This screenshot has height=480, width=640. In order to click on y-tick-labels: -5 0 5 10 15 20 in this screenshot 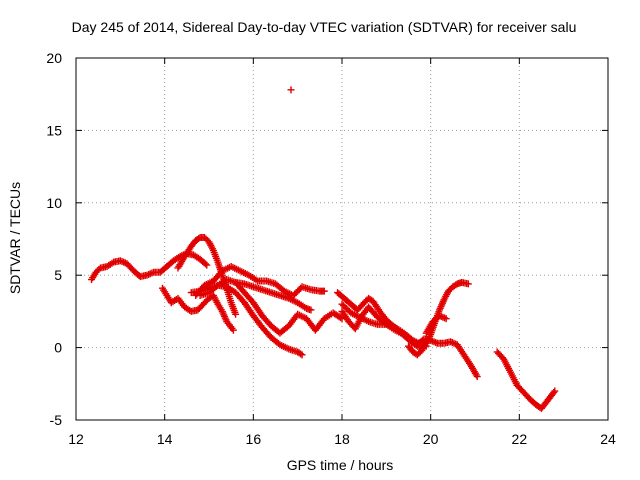, I will do `click(54, 239)`.